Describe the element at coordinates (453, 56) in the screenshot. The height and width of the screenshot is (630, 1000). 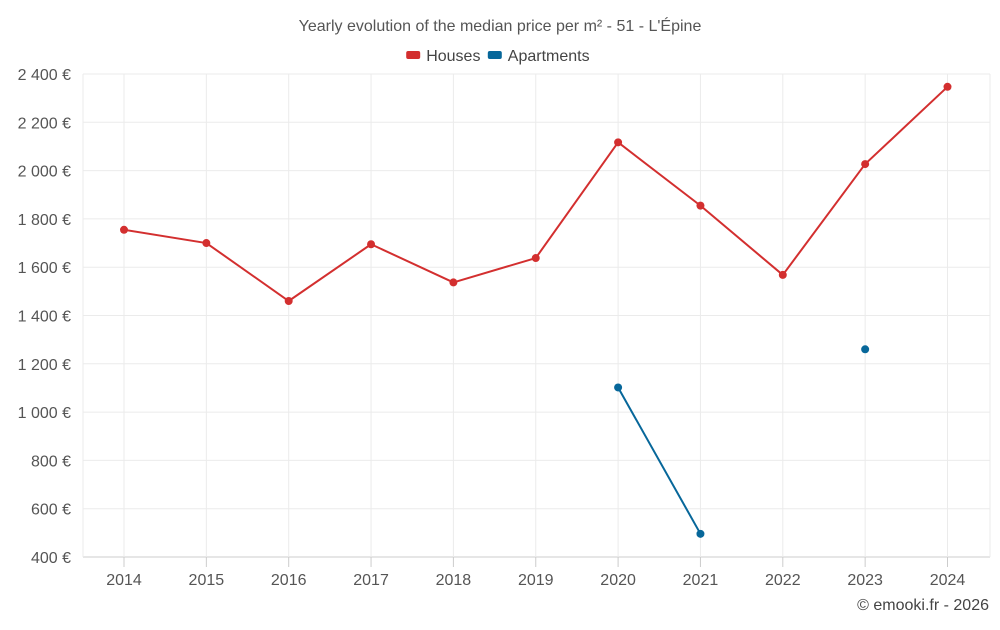
I see `legend-label: Houses` at that location.